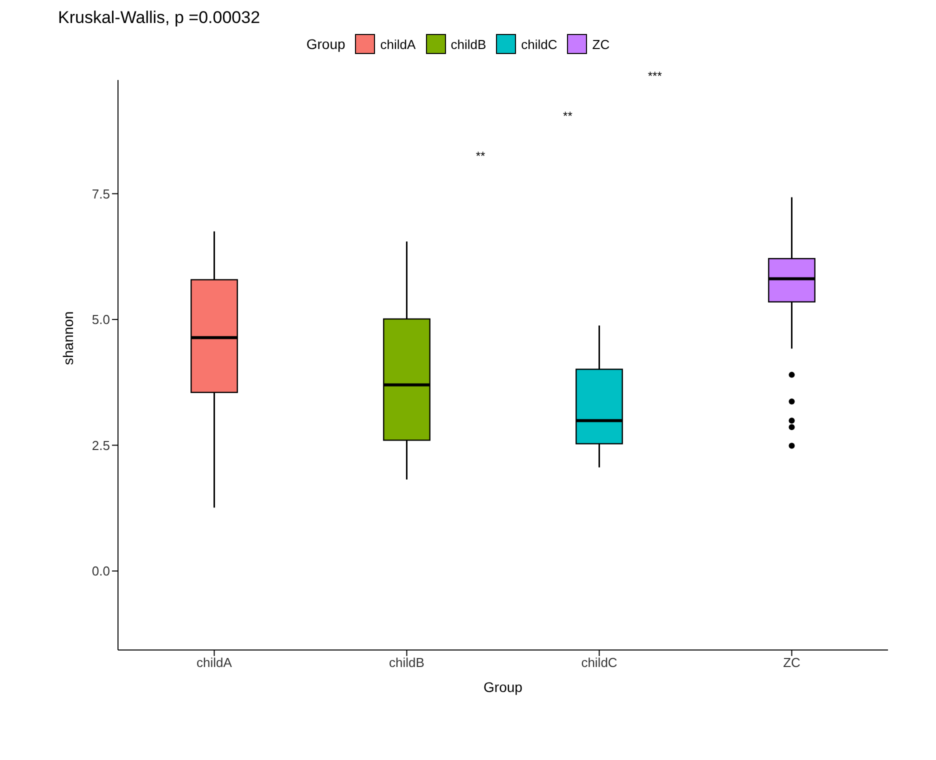  I want to click on chart-title: Kruskal-Wallis, p =0.00032, so click(160, 18).